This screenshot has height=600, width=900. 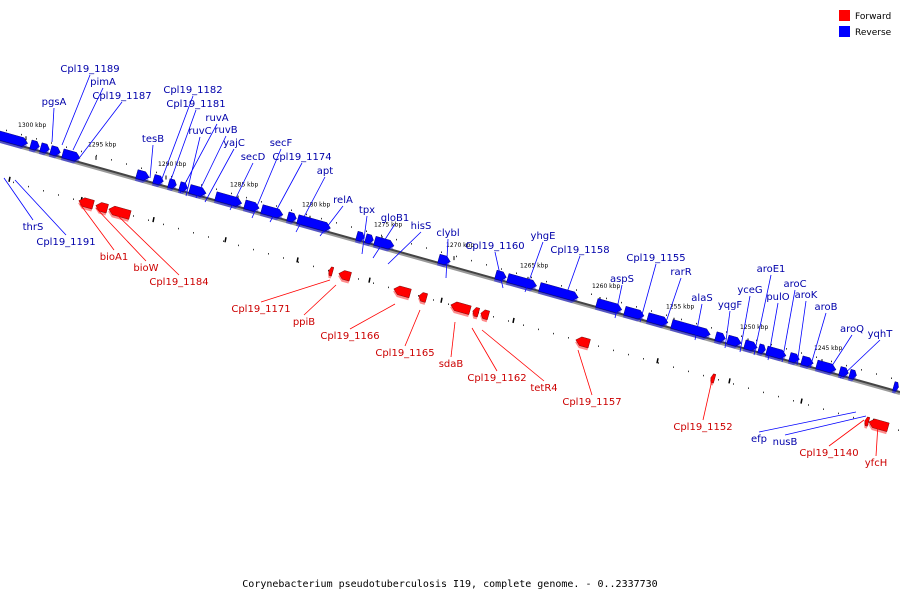 I want to click on gene-label: Cpl19_1152, so click(x=702, y=427).